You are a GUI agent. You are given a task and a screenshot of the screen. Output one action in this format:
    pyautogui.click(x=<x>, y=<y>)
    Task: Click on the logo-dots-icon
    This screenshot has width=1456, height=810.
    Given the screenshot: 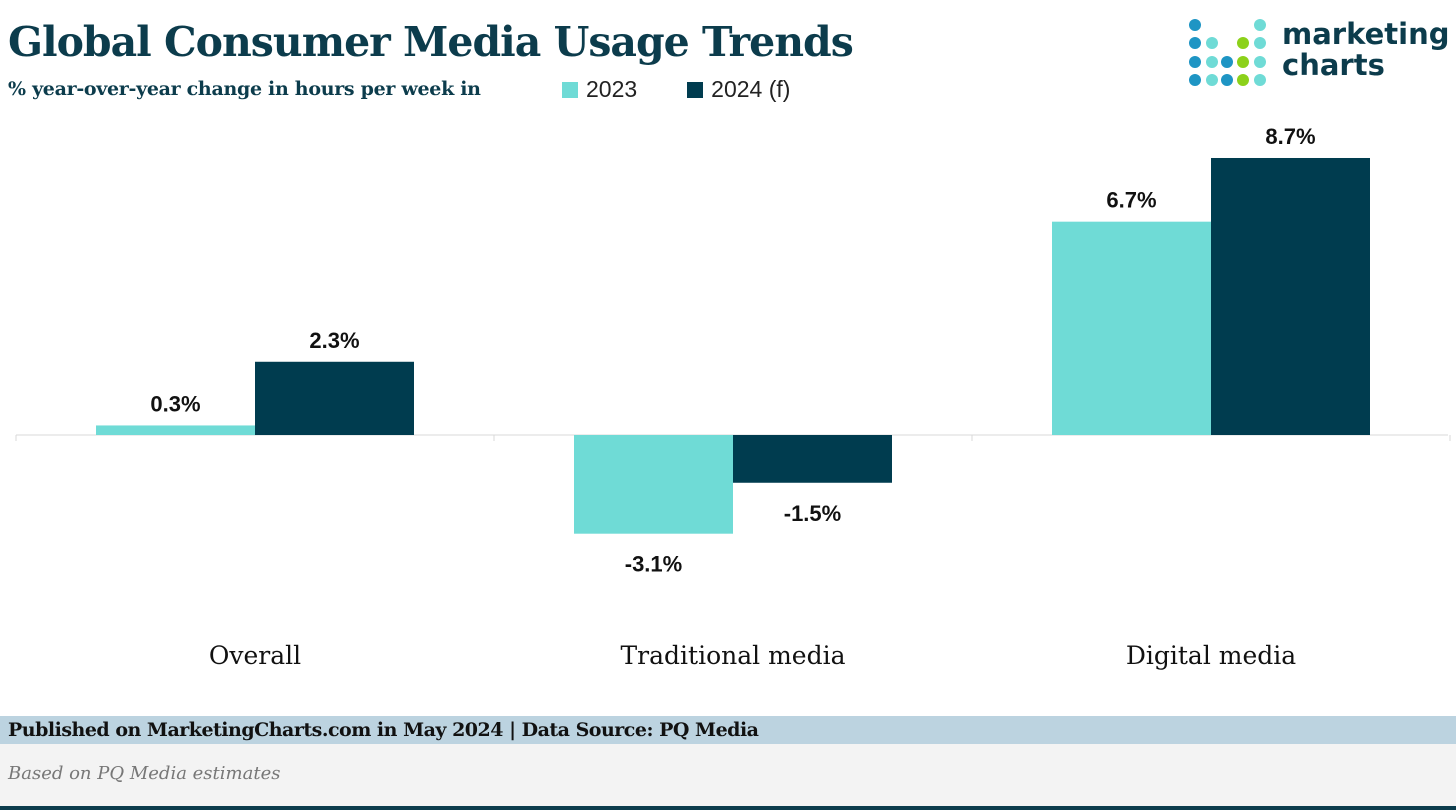 What is the action you would take?
    pyautogui.click(x=1227, y=52)
    